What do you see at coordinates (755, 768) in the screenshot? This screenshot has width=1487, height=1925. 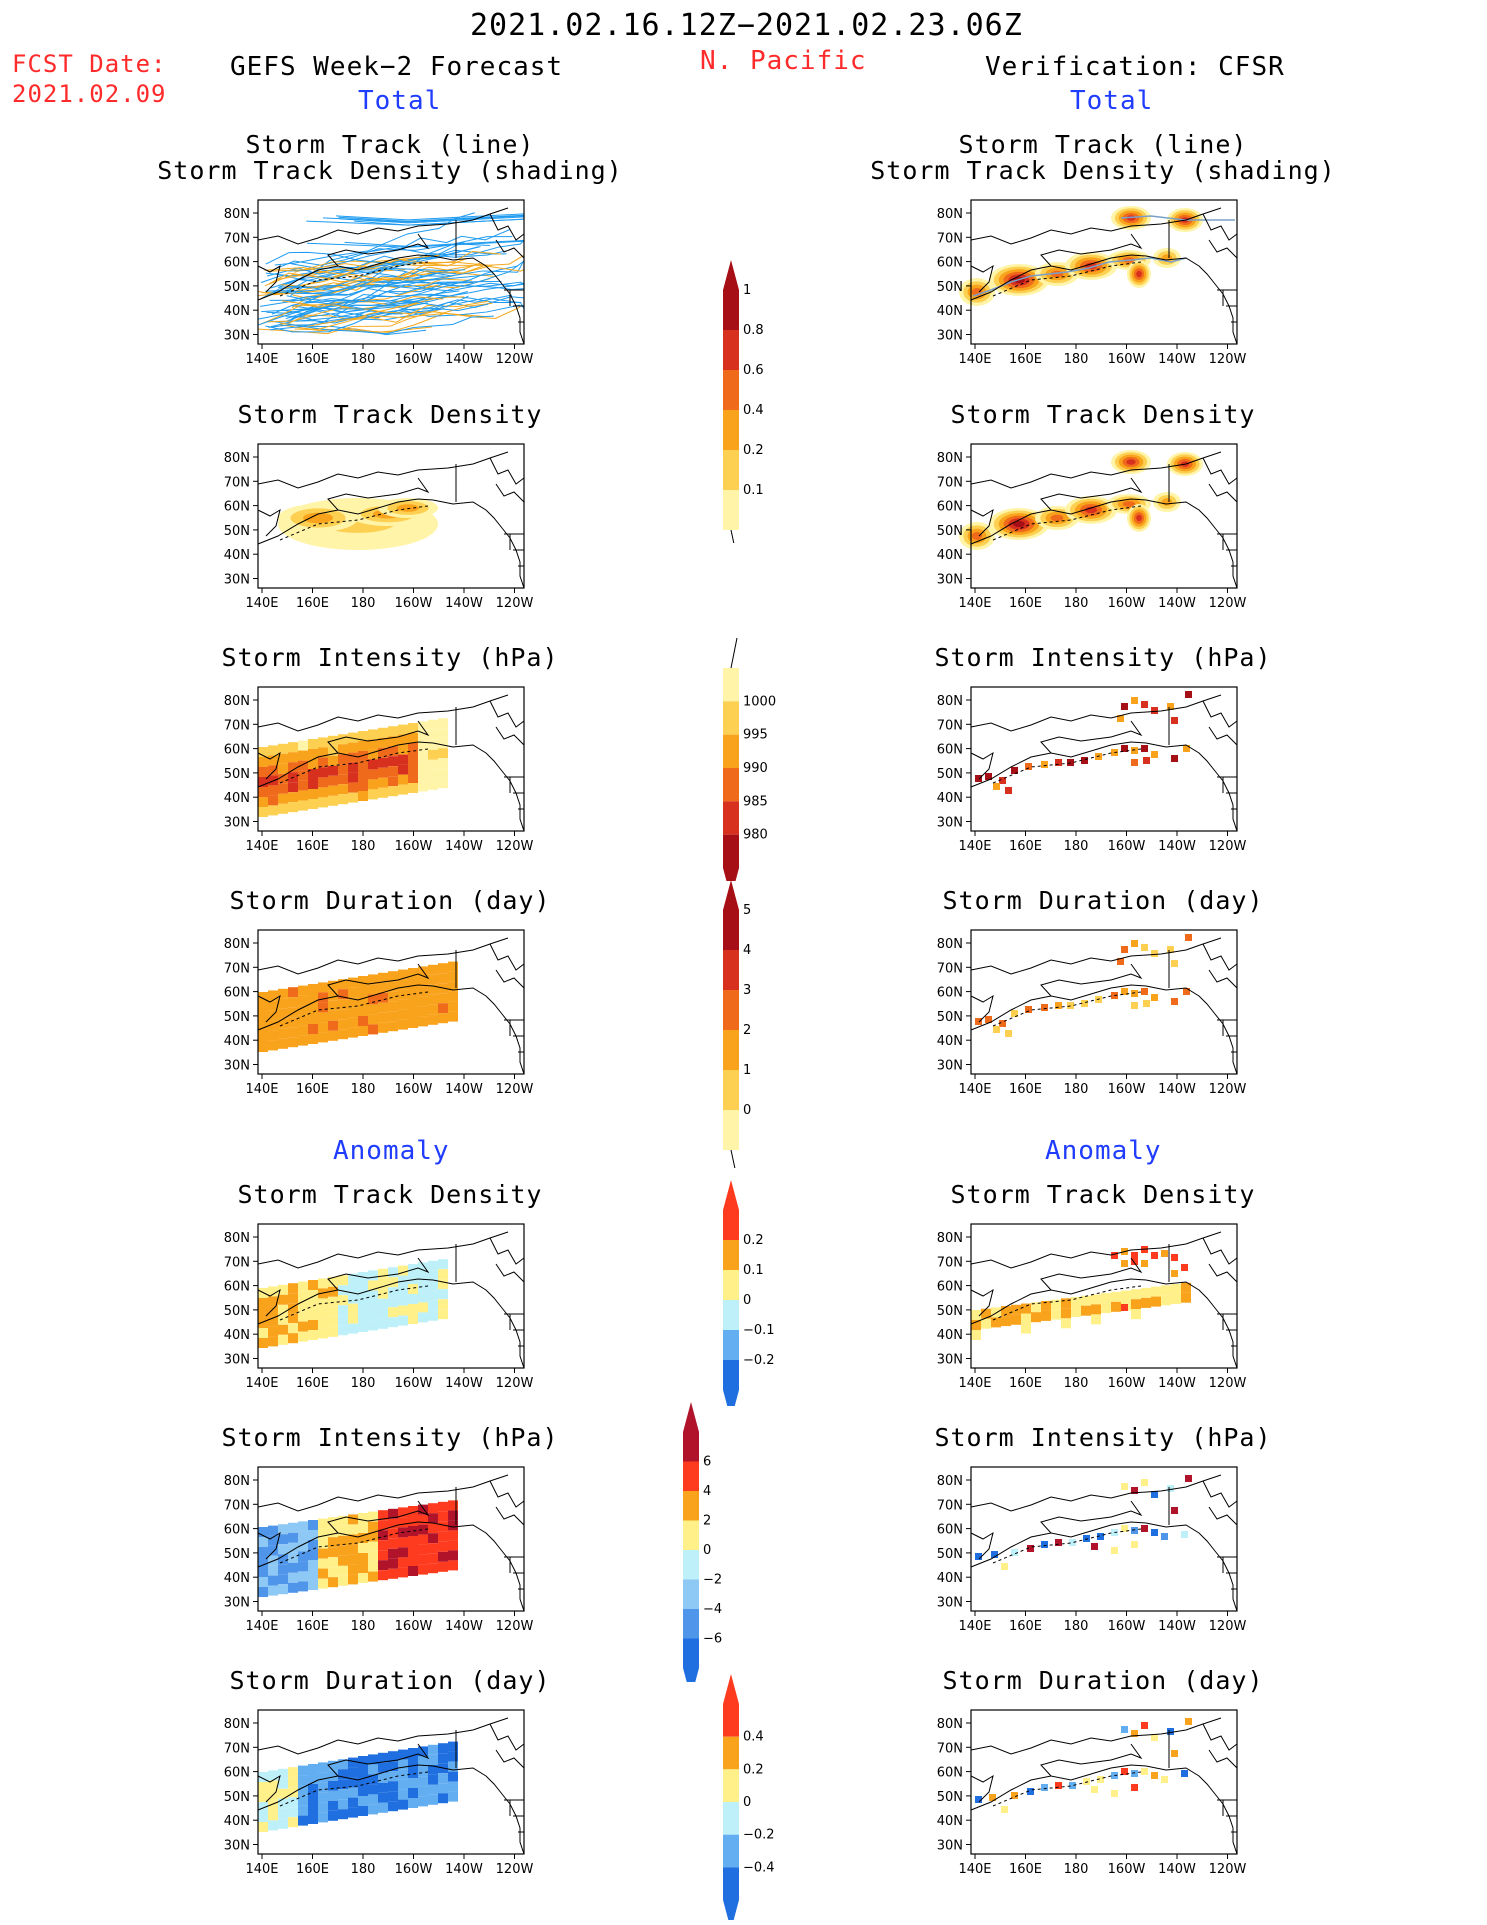 I see `colorbar-label: 990` at bounding box center [755, 768].